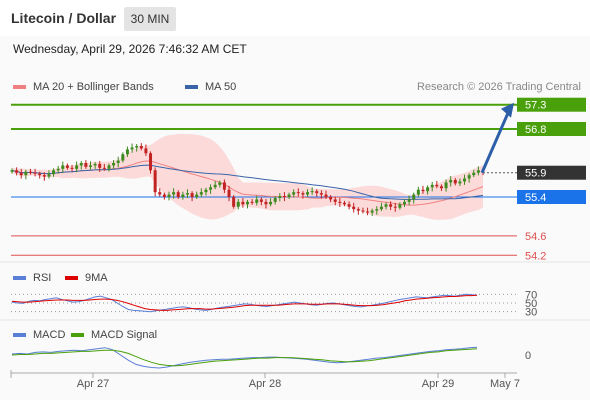  What do you see at coordinates (64, 18) in the screenshot?
I see `instrument-title: Litecoin / Dollar` at bounding box center [64, 18].